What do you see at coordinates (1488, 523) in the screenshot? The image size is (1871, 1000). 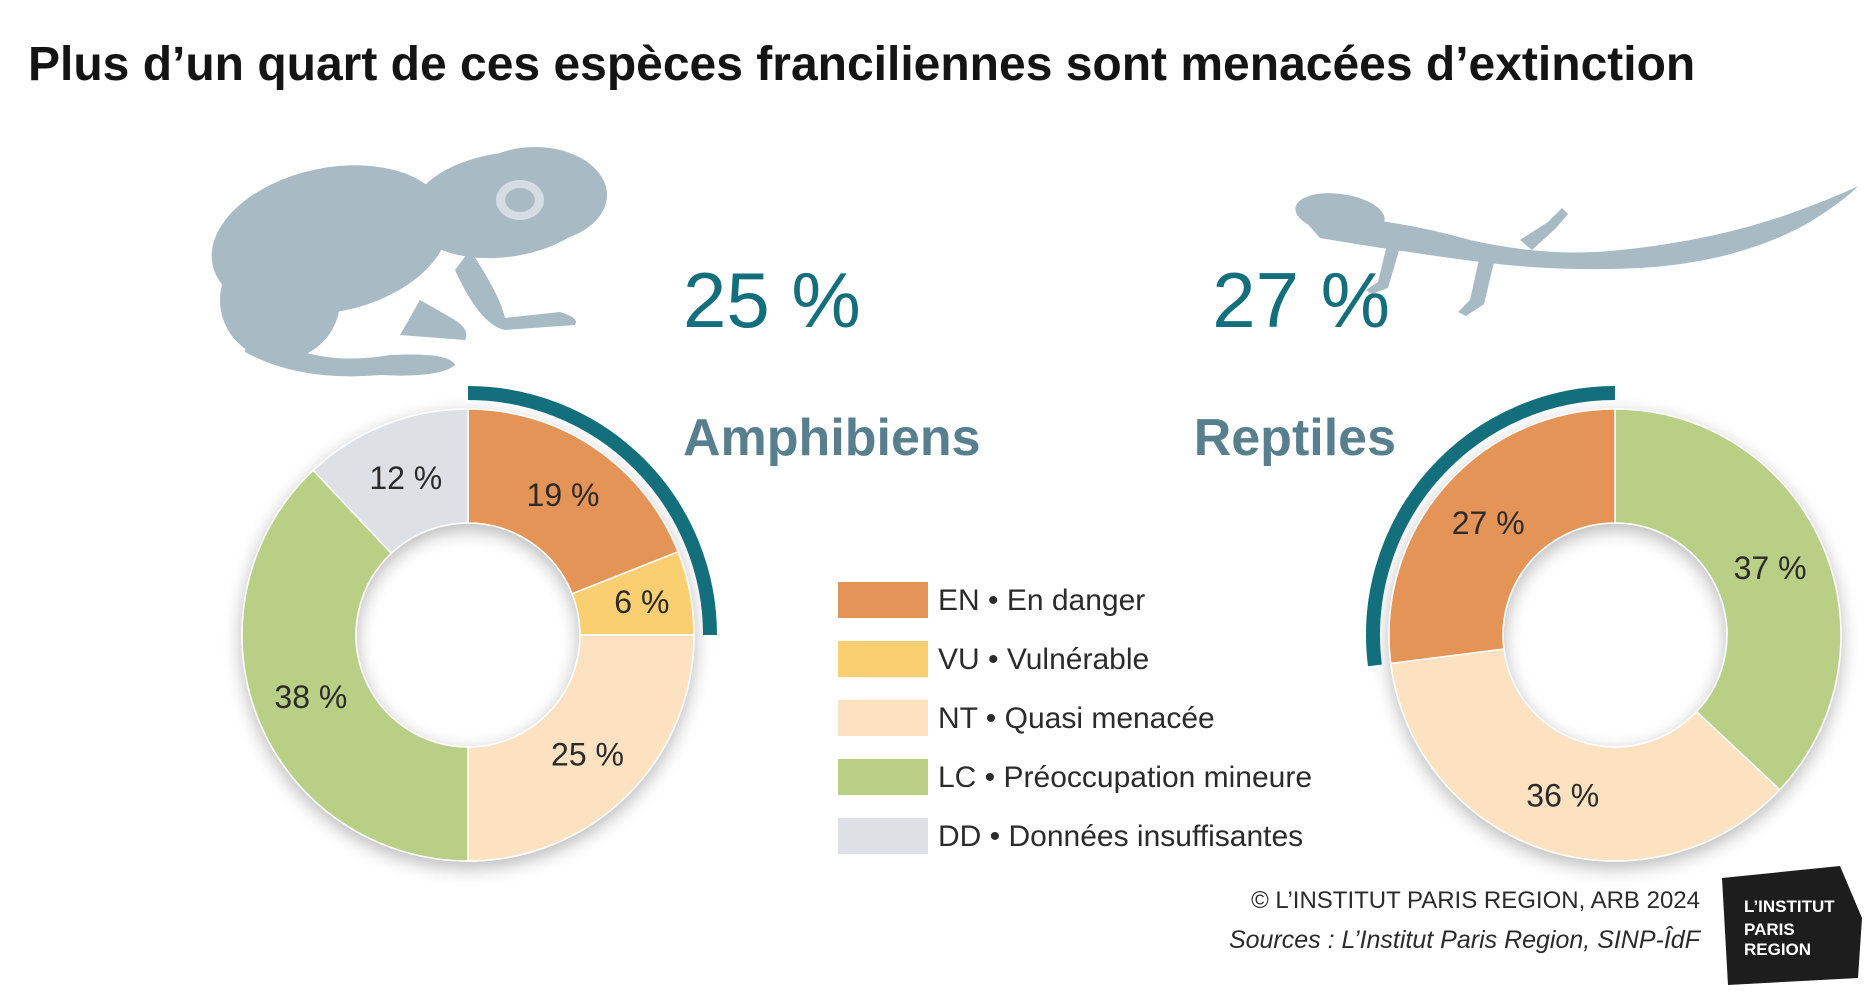 I see `reptiles-slice-label-en: 27 %` at bounding box center [1488, 523].